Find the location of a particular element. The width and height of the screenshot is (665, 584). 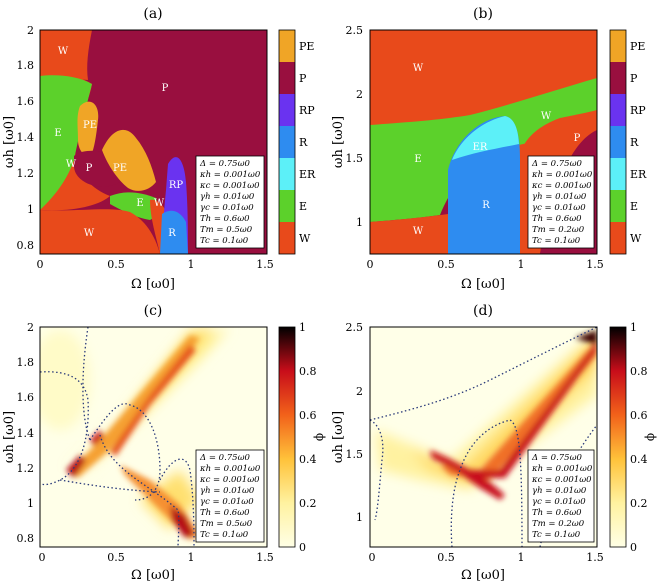

panel-c-colorbar: 0 0.2 0.4 0.6 0.8 1 ϕ is located at coordinates (302, 437).